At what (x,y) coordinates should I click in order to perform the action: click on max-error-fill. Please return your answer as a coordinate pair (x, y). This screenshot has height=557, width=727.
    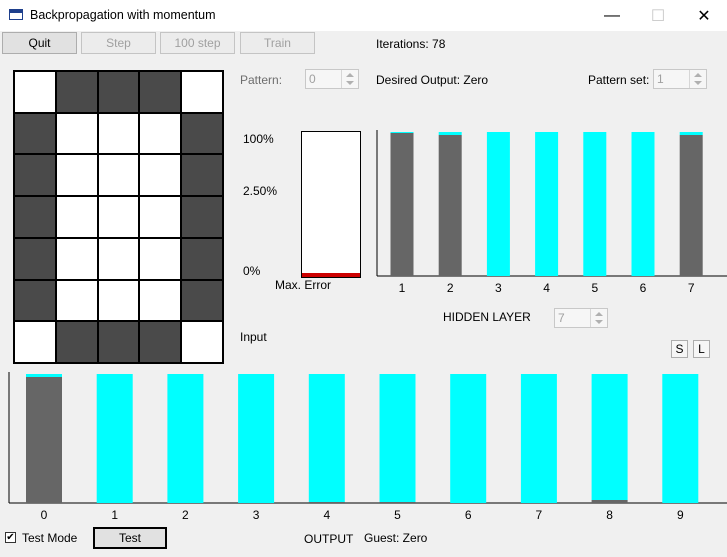
    Looking at the image, I should click on (331, 275).